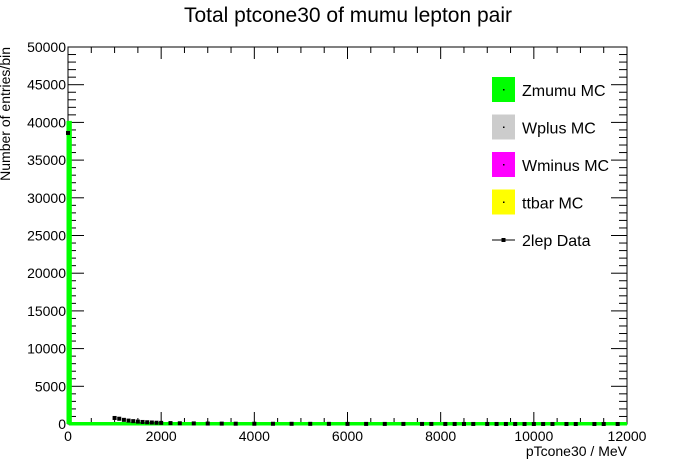 Image resolution: width=696 pixels, height=472 pixels. Describe the element at coordinates (440, 436) in the screenshot. I see `x-tick-label: 8000` at that location.